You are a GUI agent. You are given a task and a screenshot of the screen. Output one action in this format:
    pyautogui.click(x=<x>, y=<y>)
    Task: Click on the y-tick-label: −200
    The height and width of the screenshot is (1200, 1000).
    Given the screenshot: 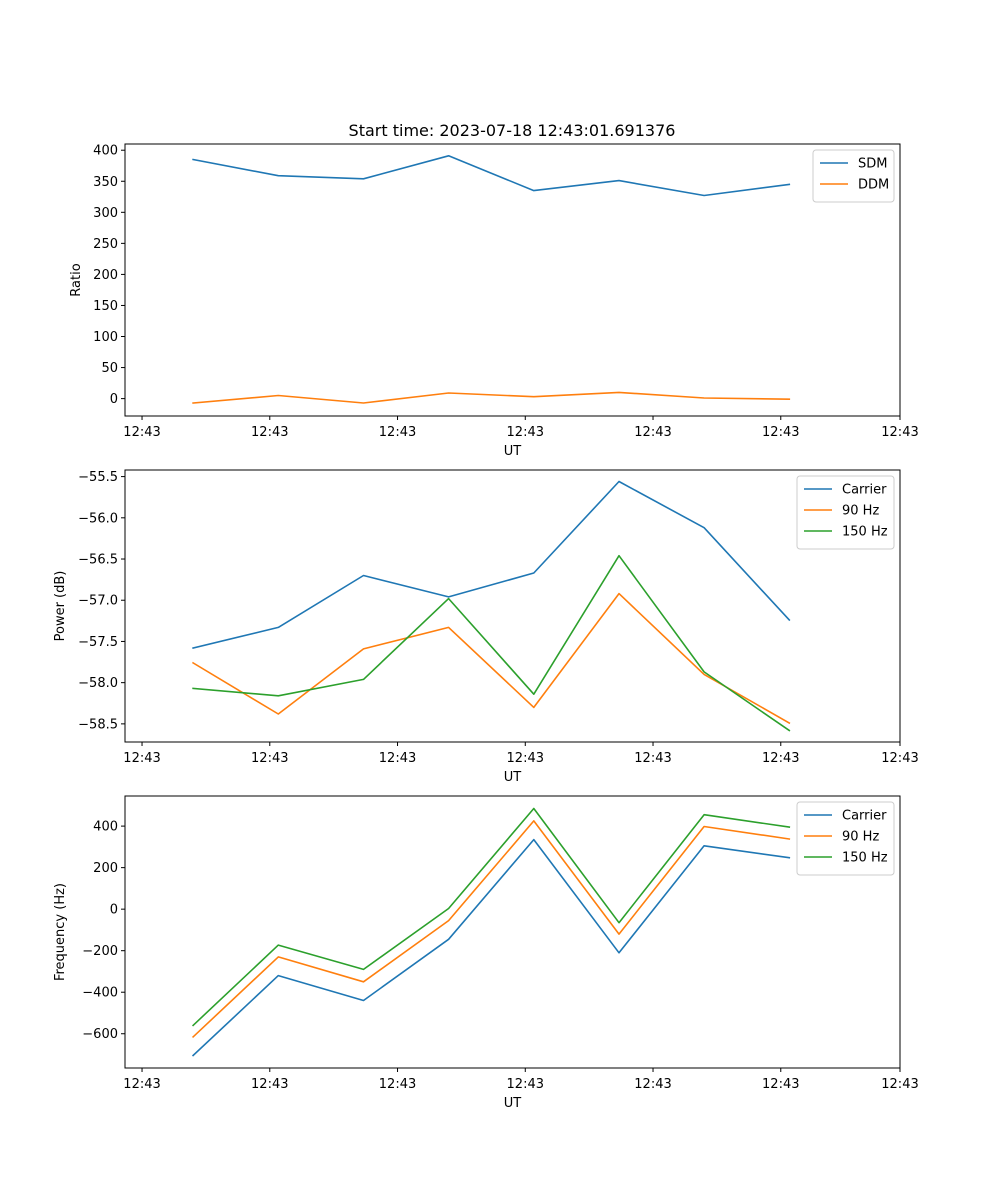 What is the action you would take?
    pyautogui.click(x=100, y=951)
    